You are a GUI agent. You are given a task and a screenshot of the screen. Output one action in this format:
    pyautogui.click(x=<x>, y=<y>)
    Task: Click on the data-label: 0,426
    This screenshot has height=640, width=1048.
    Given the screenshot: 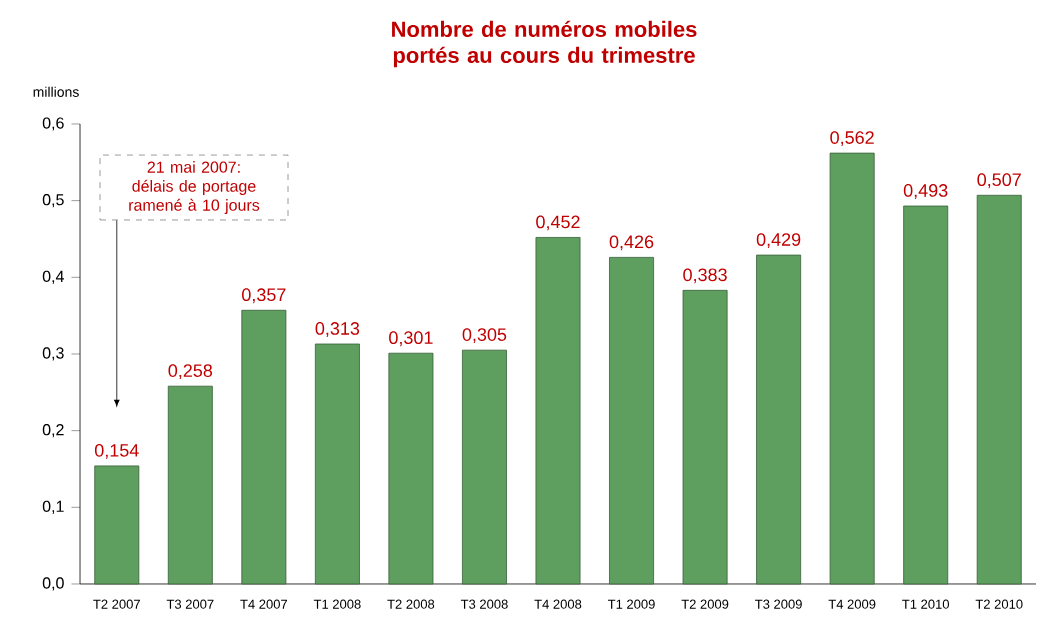 What is the action you would take?
    pyautogui.click(x=631, y=243)
    